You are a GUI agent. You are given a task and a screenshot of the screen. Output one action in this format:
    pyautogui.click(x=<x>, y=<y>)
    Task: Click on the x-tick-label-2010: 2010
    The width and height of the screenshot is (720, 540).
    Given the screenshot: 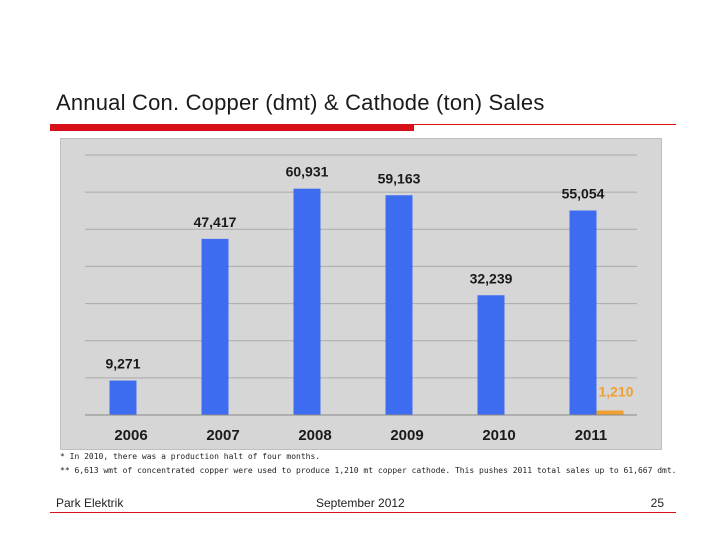 What is the action you would take?
    pyautogui.click(x=498, y=435)
    